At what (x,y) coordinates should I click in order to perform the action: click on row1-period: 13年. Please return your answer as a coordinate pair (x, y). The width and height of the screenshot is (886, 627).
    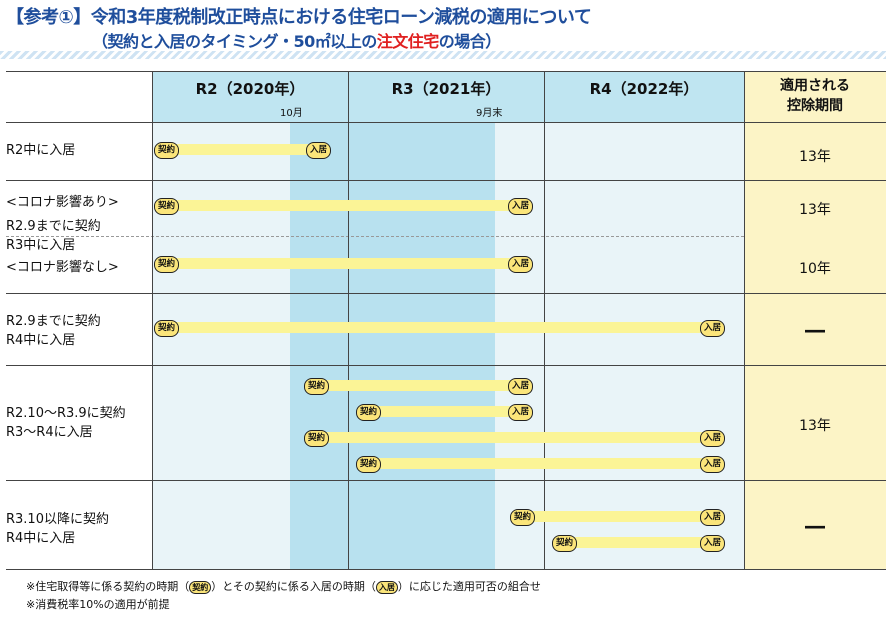
    Looking at the image, I should click on (815, 157).